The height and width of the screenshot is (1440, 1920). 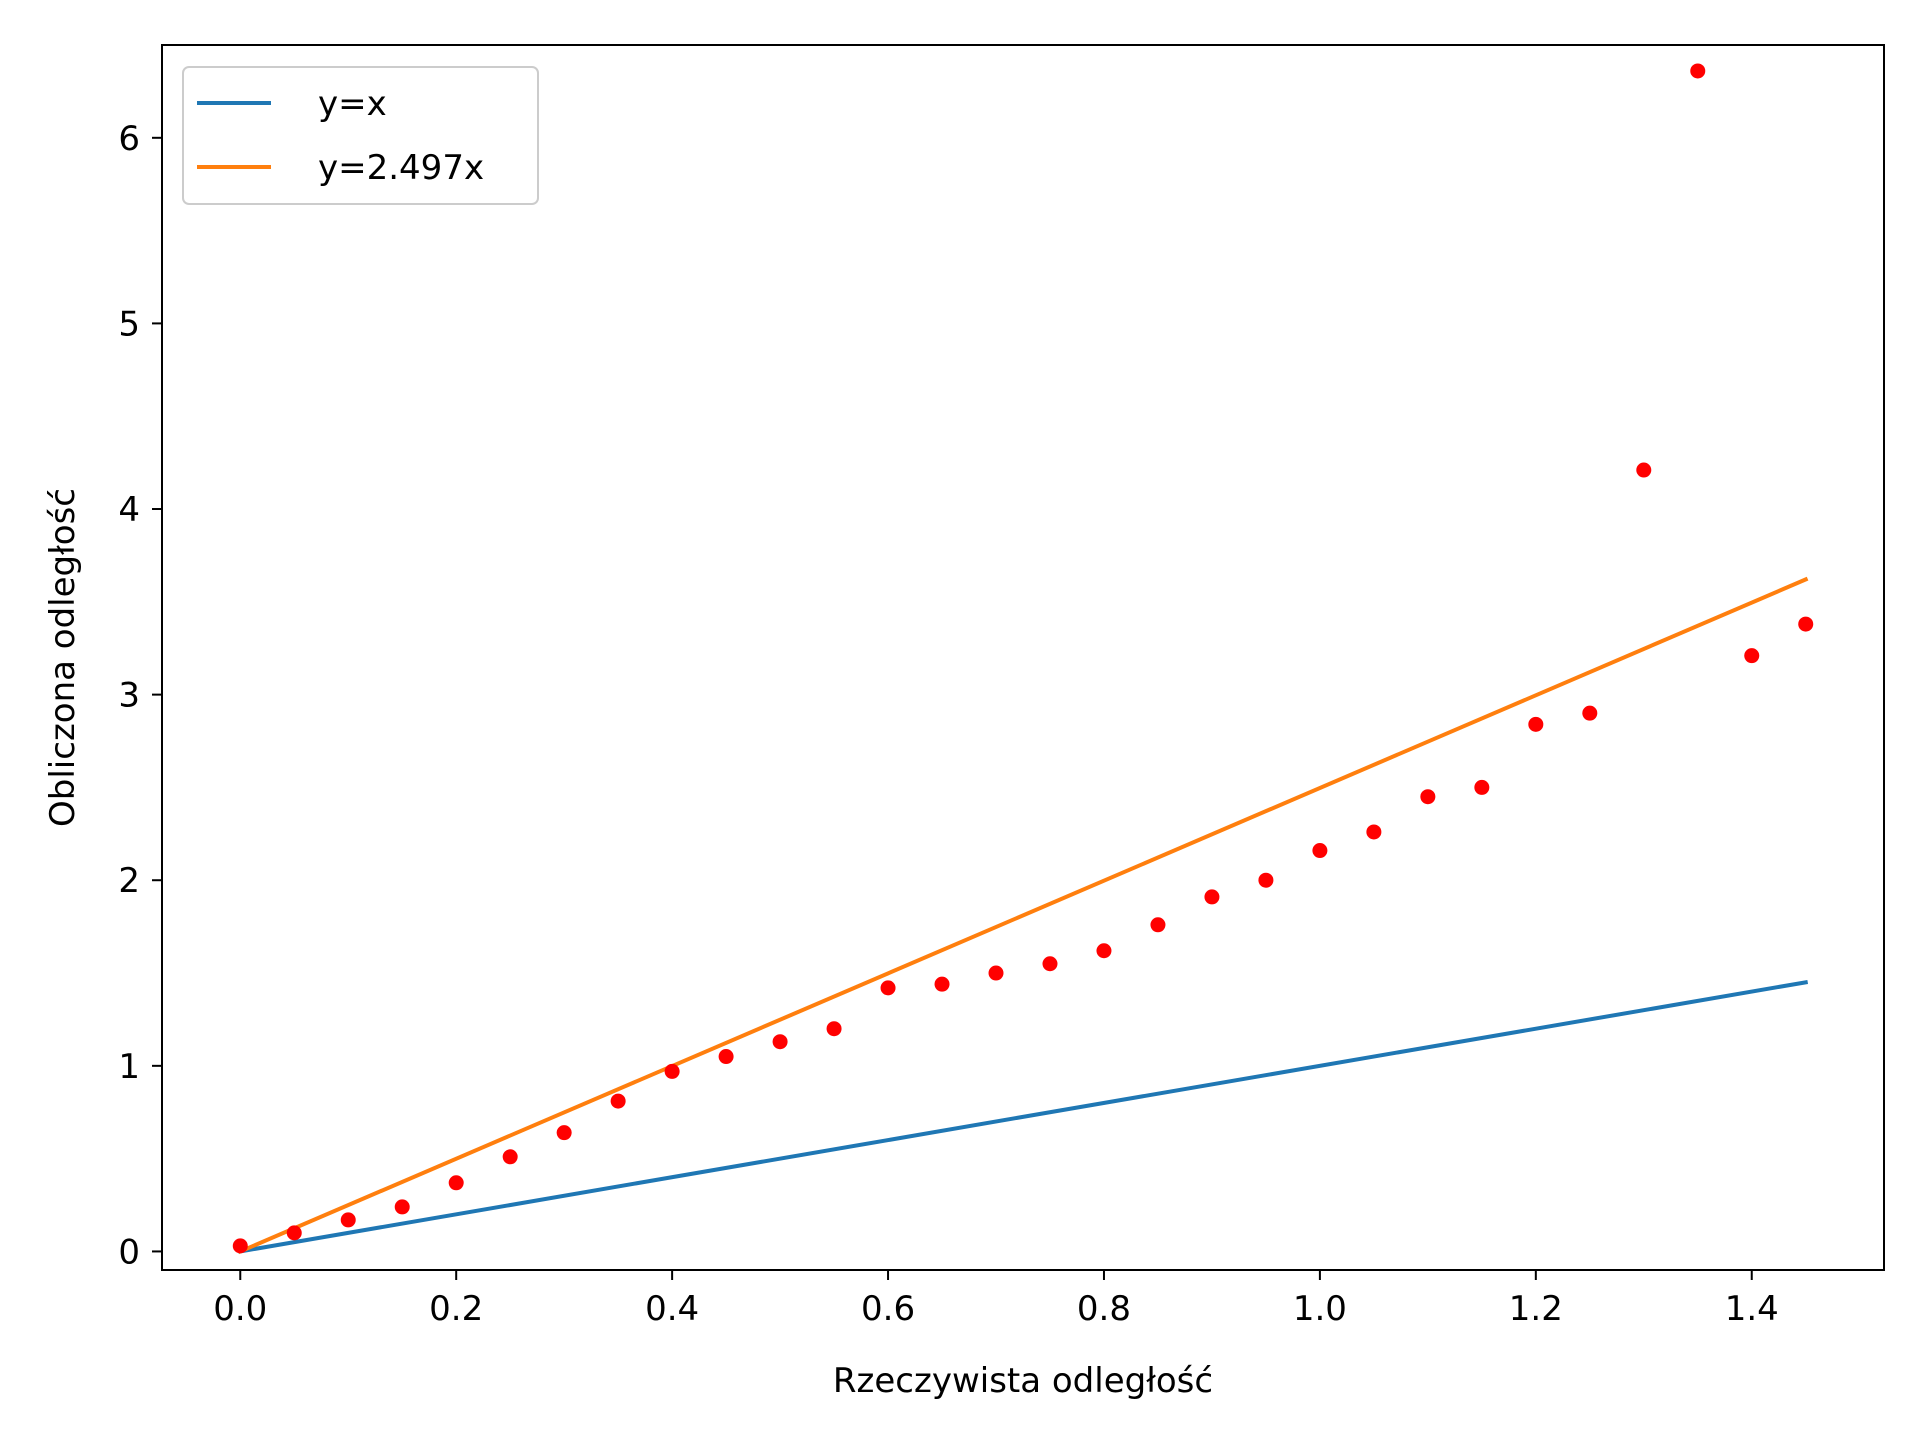 I want to click on legend-entry-label: y=2.497x, so click(x=401, y=168).